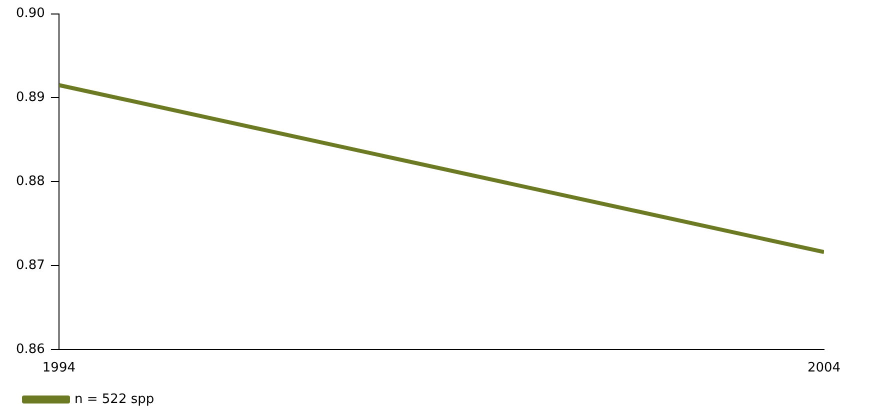 Image resolution: width=874 pixels, height=416 pixels. Describe the element at coordinates (30, 14) in the screenshot. I see `y-tick-label: 0.90` at that location.